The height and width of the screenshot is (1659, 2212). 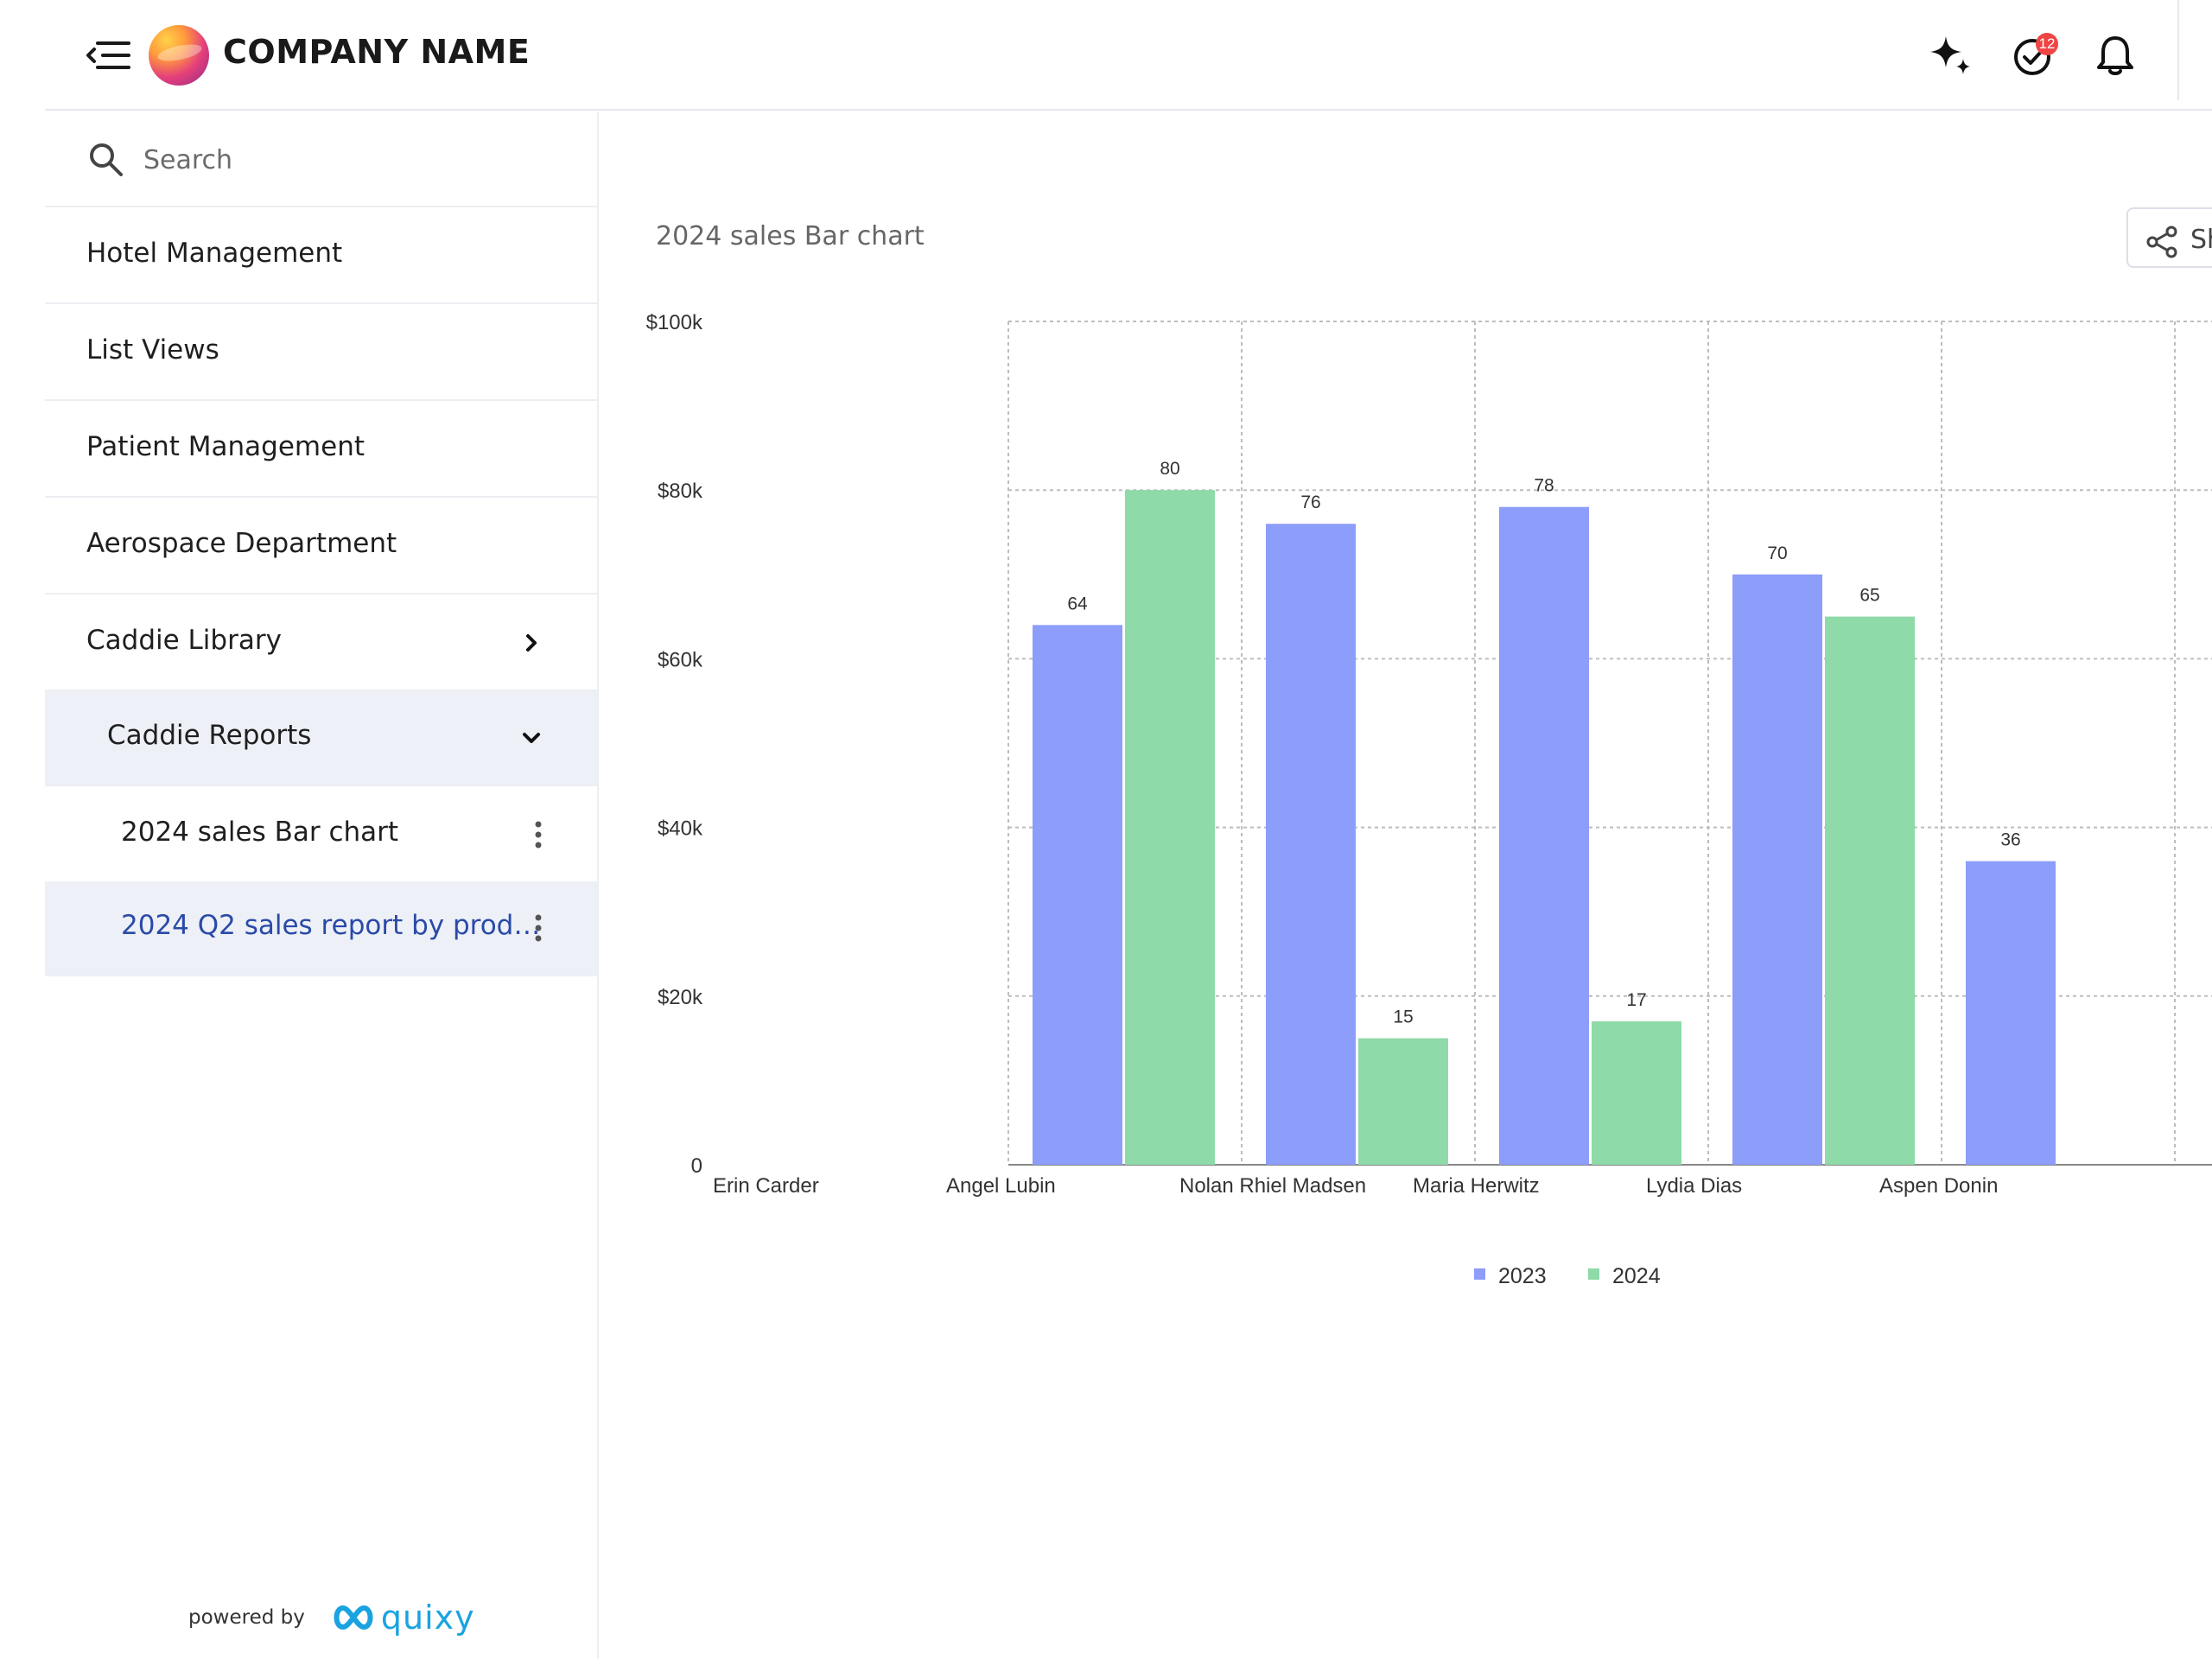 I want to click on bar-2024-maria-herwitz, so click(x=1636, y=1093).